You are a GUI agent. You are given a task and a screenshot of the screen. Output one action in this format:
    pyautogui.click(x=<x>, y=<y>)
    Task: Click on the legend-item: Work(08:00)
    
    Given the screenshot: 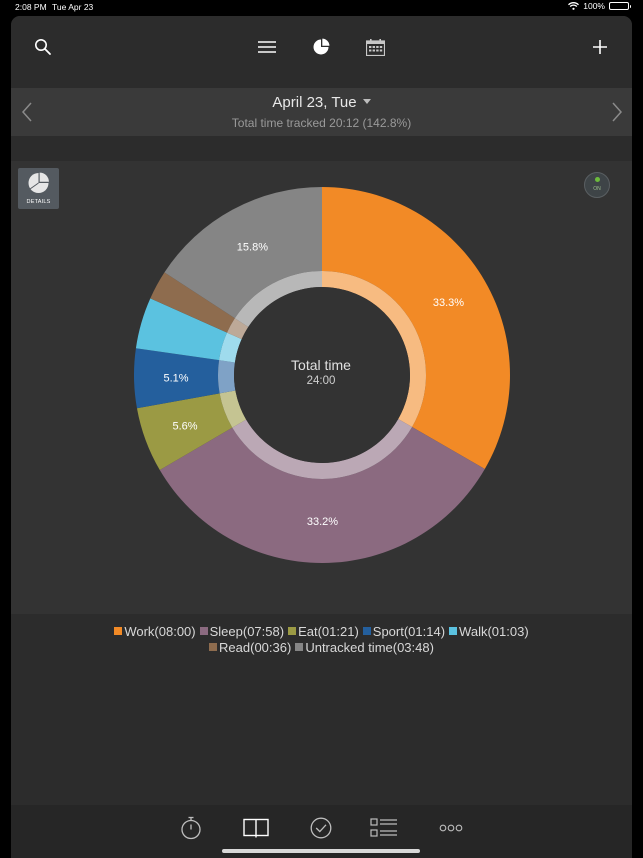 What is the action you would take?
    pyautogui.click(x=155, y=631)
    